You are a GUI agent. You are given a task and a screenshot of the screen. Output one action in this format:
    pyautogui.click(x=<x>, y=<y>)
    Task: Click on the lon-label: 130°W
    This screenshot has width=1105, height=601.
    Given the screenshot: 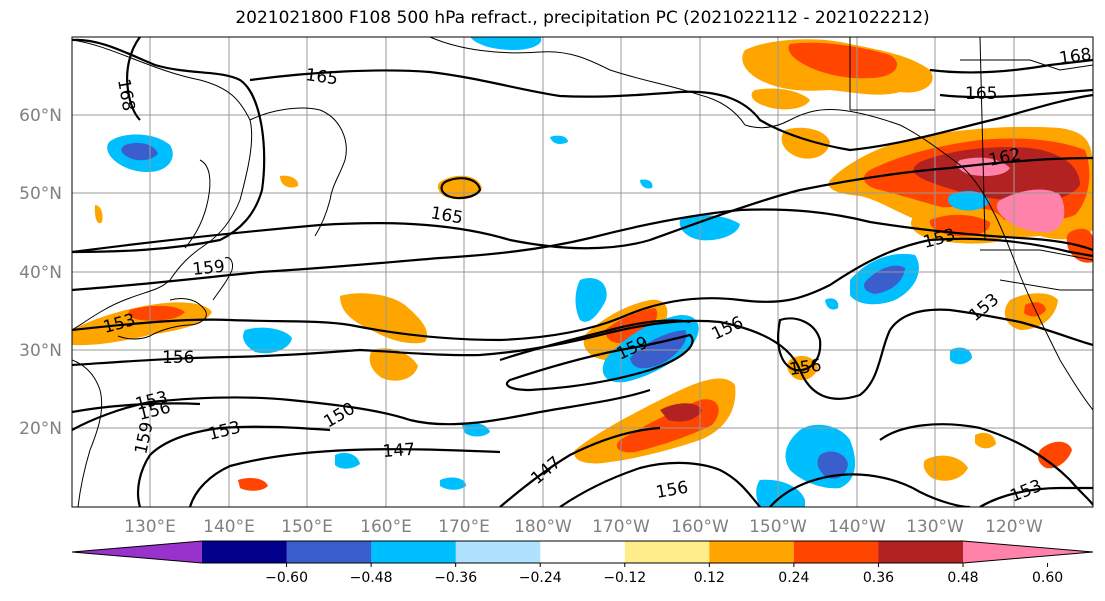 What is the action you would take?
    pyautogui.click(x=935, y=527)
    